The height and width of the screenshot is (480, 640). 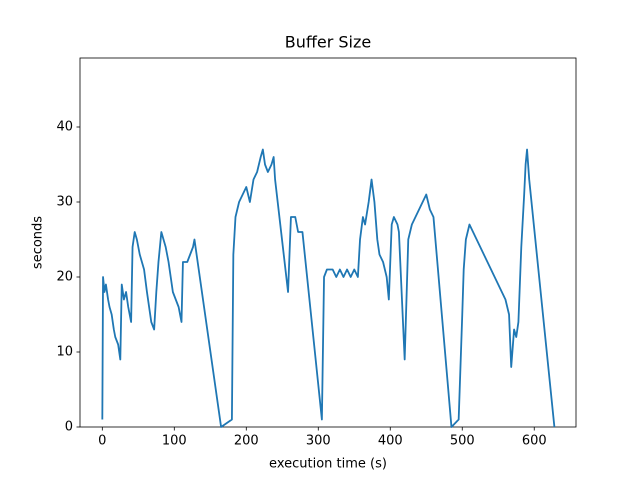 I want to click on y-tick-label: 10, so click(x=64, y=352).